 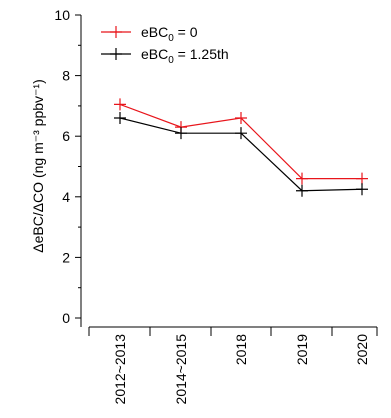 I want to click on x-tick-label: 2020, so click(x=362, y=349).